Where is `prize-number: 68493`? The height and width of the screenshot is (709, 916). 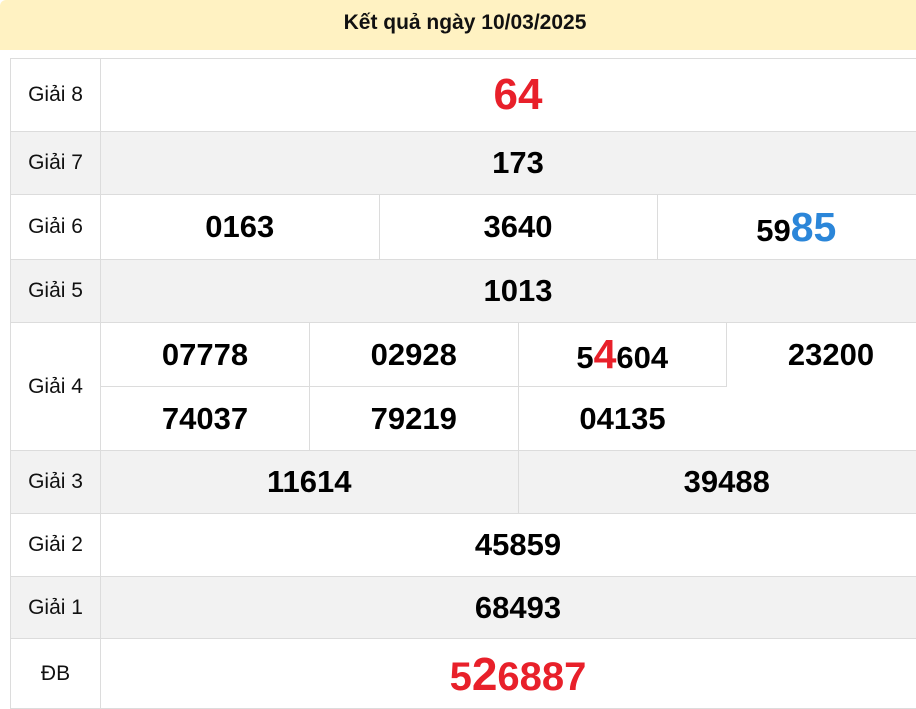 prize-number: 68493 is located at coordinates (508, 607).